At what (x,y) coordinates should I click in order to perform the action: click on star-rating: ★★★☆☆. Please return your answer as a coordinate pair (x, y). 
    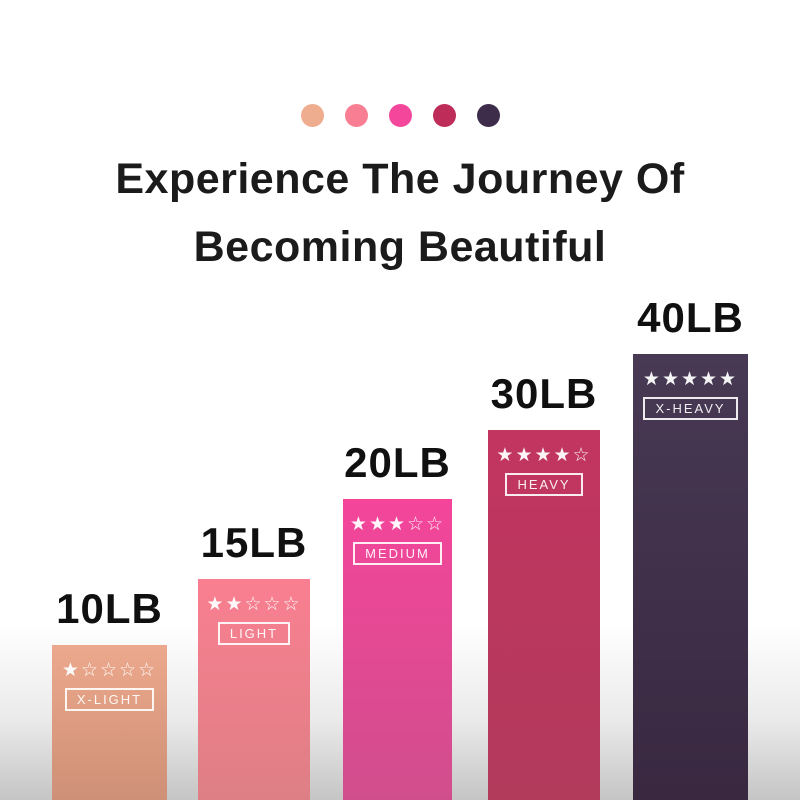
    Looking at the image, I should click on (397, 524).